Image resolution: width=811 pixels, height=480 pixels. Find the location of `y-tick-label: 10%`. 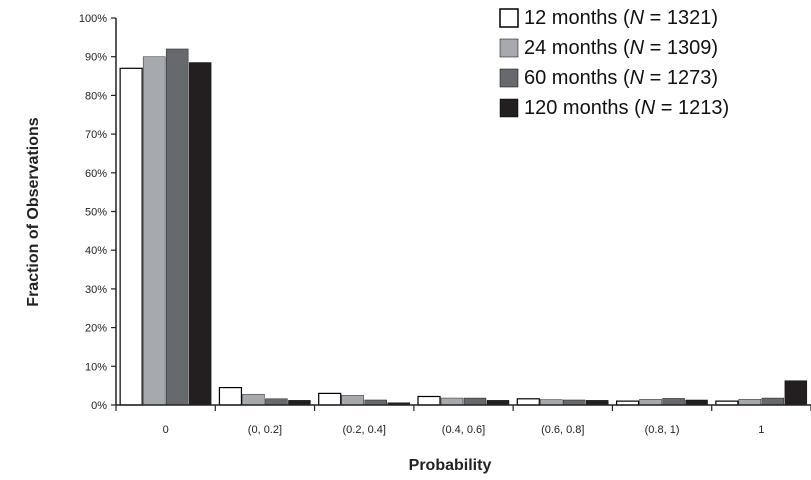

y-tick-label: 10% is located at coordinates (96, 367).